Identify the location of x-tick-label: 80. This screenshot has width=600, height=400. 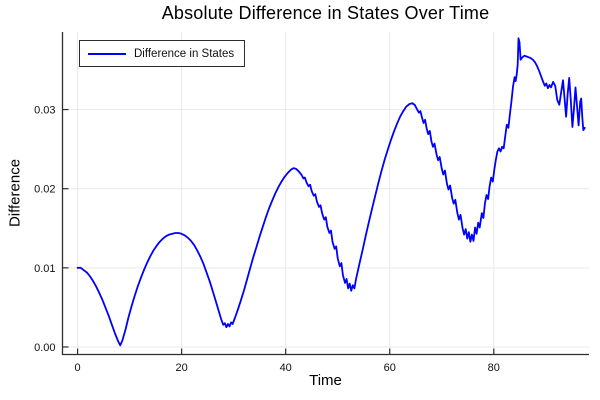
(494, 368).